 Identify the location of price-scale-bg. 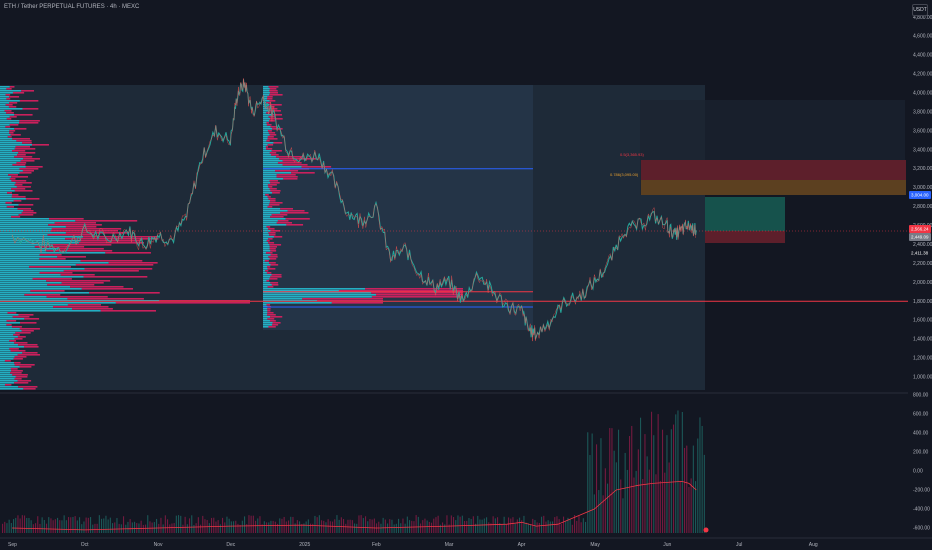
(920, 270).